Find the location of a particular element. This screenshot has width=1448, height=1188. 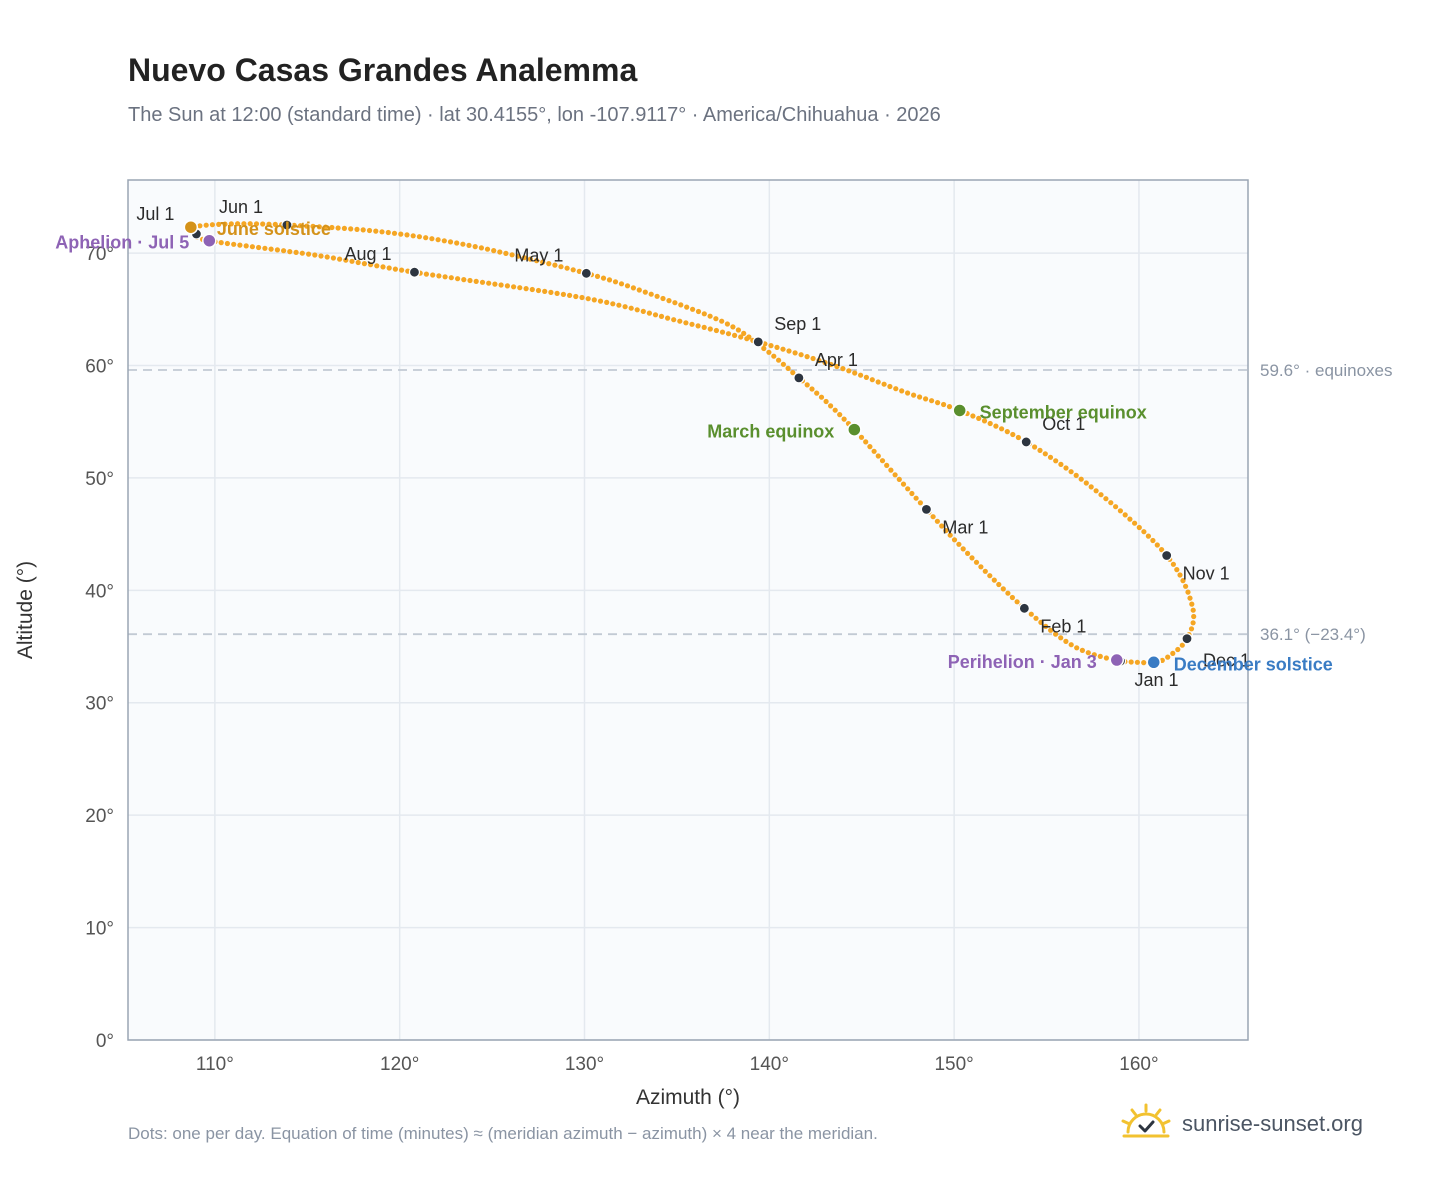

brand: sunrise-sunset.org is located at coordinates (1241, 1124).